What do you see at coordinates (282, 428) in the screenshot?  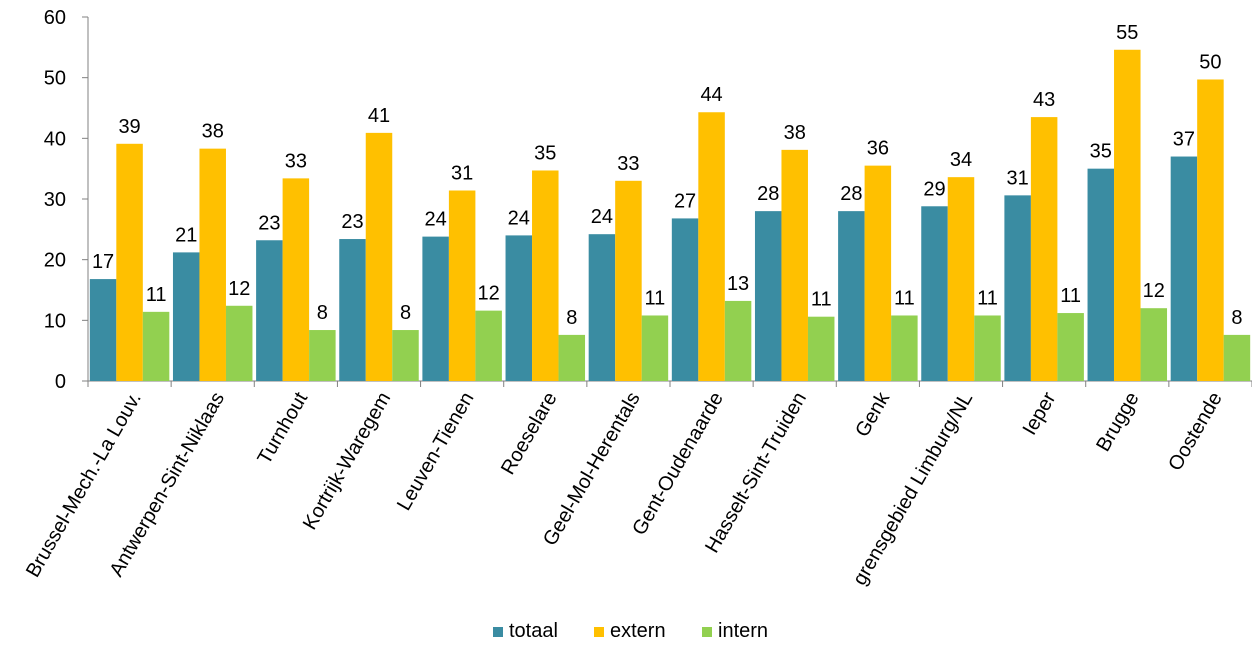 I see `category-label: Turnhout` at bounding box center [282, 428].